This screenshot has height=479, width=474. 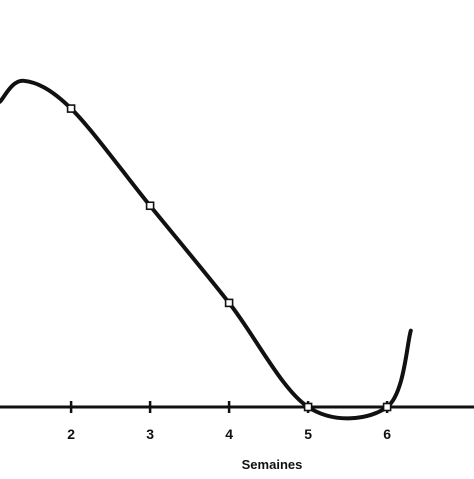 I want to click on x-tick-label: 3, so click(x=150, y=434).